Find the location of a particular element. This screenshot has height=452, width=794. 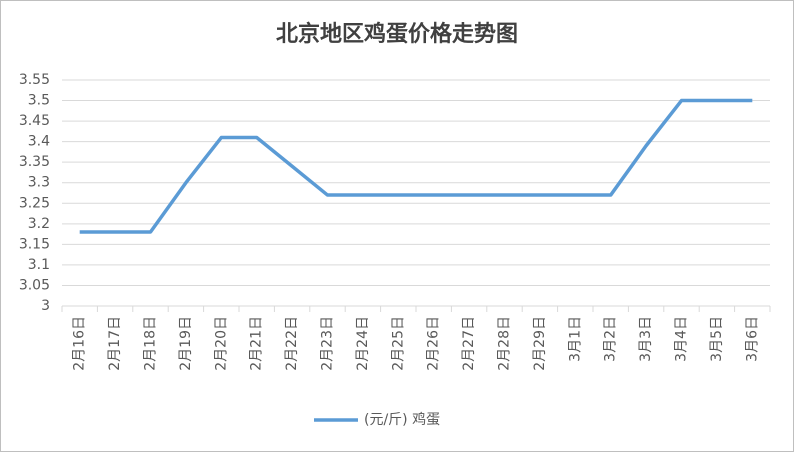

x-tick-label: 2月19日 is located at coordinates (186, 343).